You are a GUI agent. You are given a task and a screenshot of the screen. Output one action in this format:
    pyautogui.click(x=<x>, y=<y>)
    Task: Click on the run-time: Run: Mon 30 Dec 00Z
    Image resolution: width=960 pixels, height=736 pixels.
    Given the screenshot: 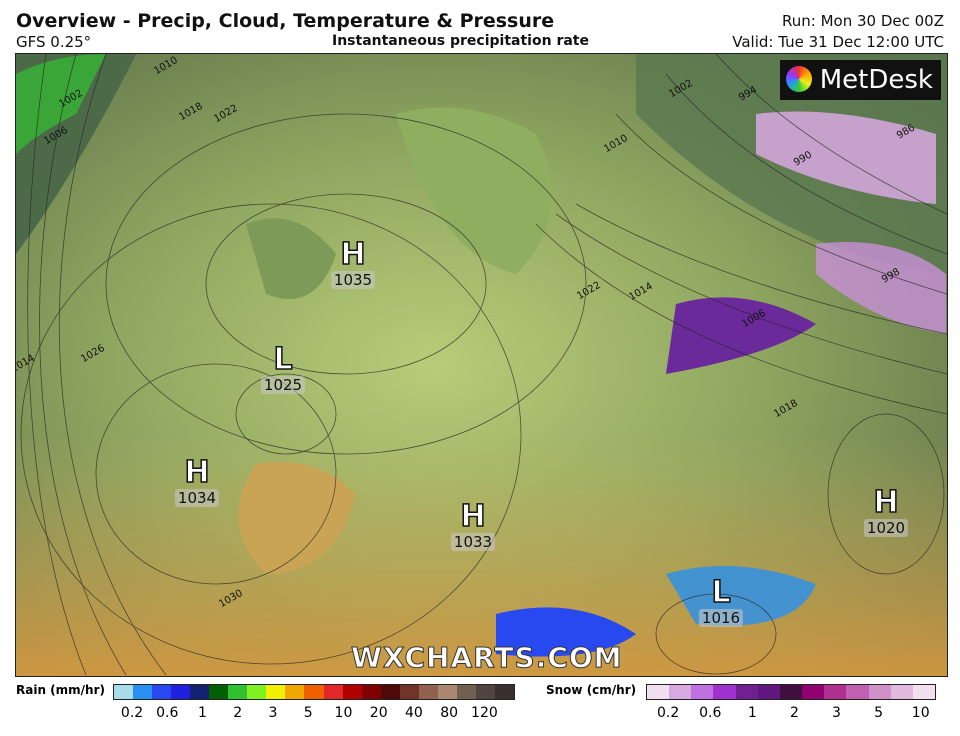 What is the action you would take?
    pyautogui.click(x=863, y=21)
    